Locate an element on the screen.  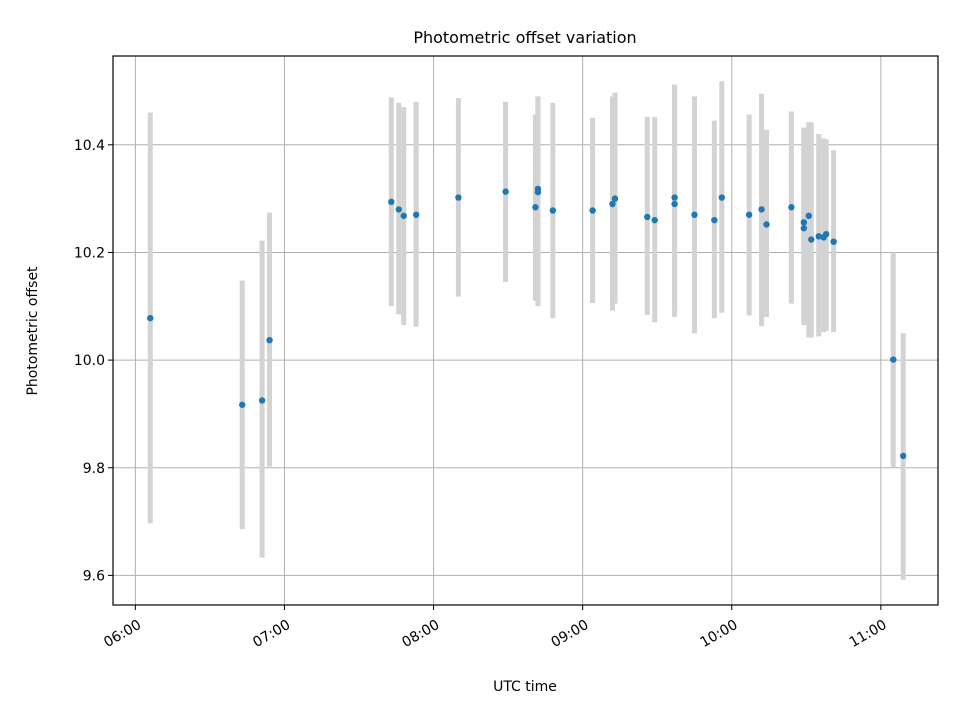
y-tick-label: 9.6 is located at coordinates (94, 576).